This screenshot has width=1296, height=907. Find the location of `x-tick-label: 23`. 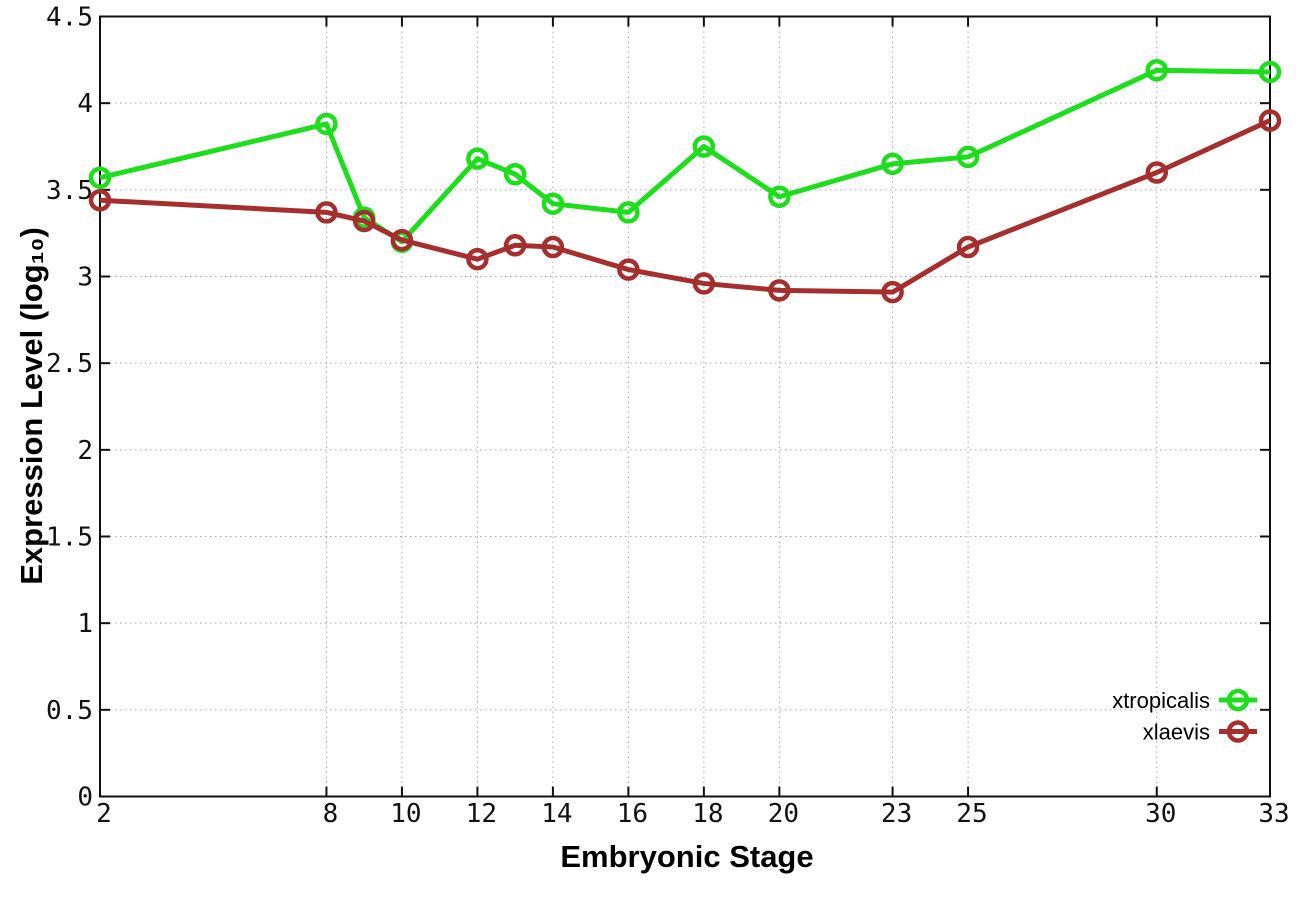

x-tick-label: 23 is located at coordinates (896, 814).